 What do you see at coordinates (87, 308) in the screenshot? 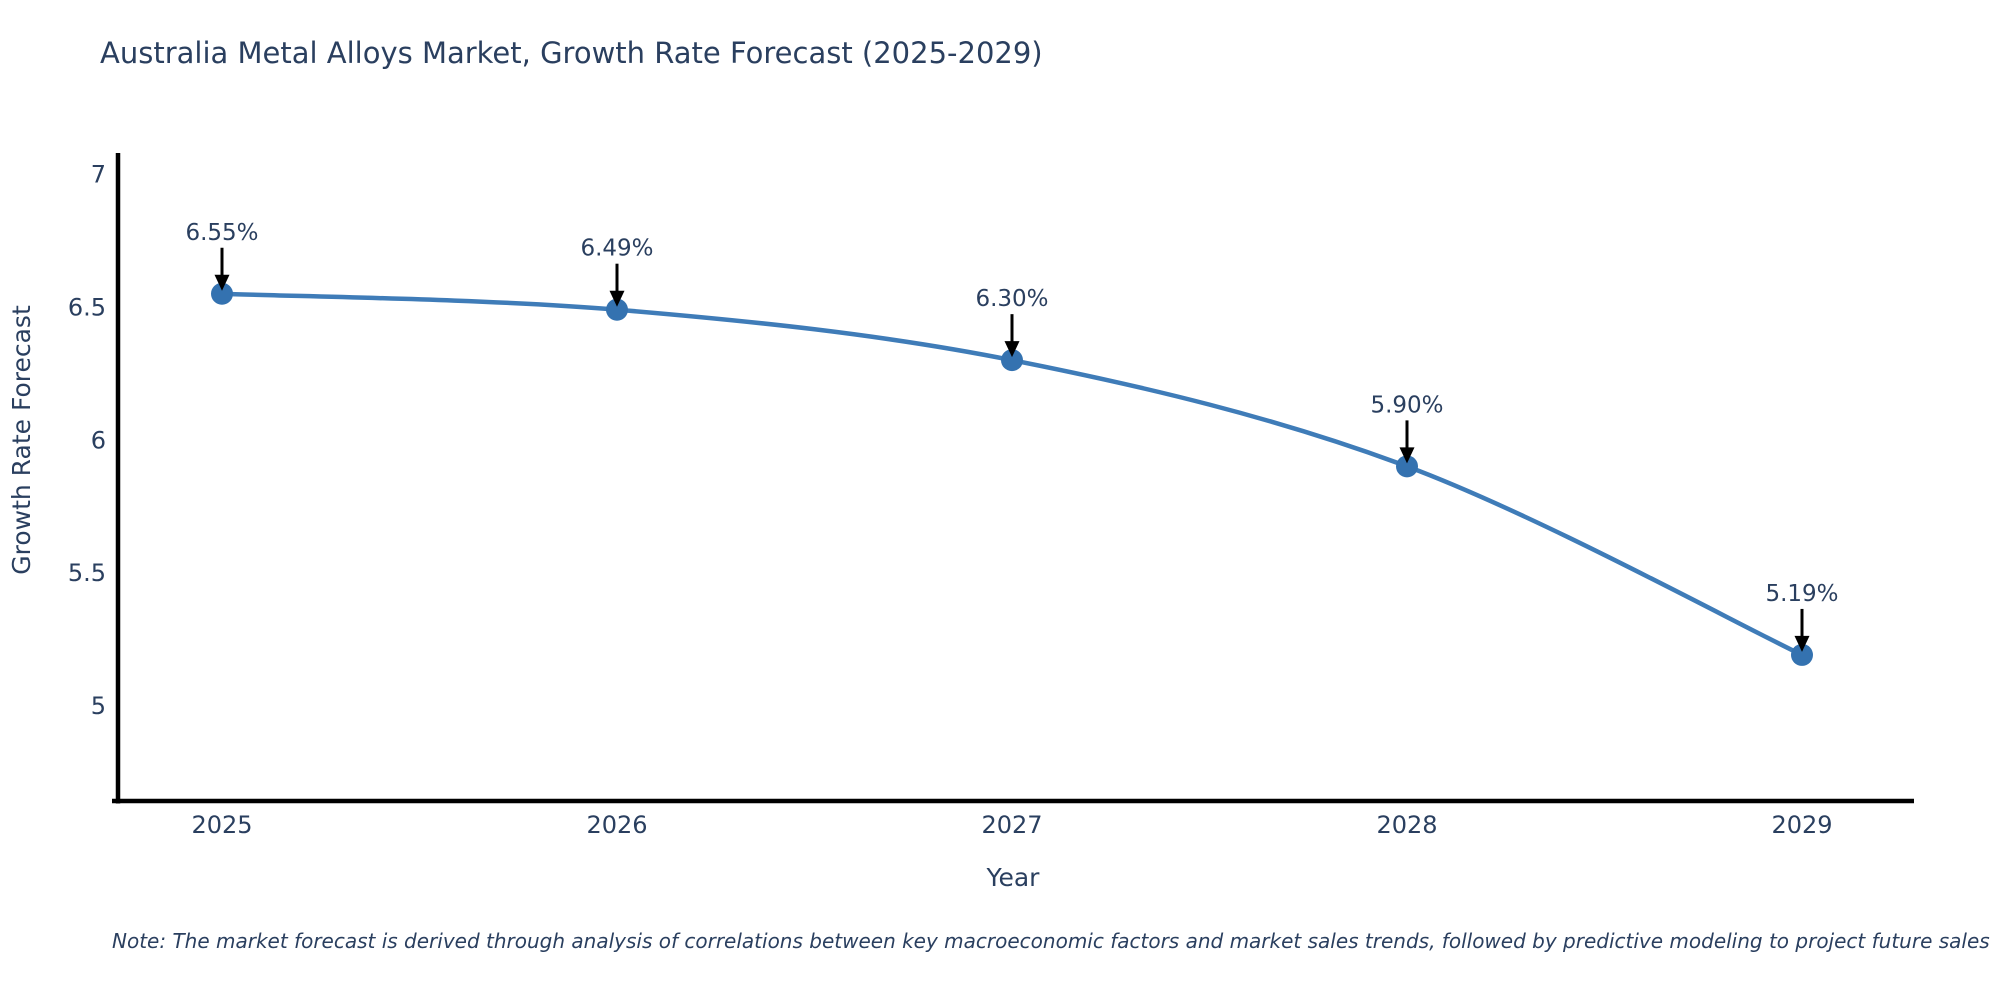
I see `y-tick-label-6.5: 6.5` at bounding box center [87, 308].